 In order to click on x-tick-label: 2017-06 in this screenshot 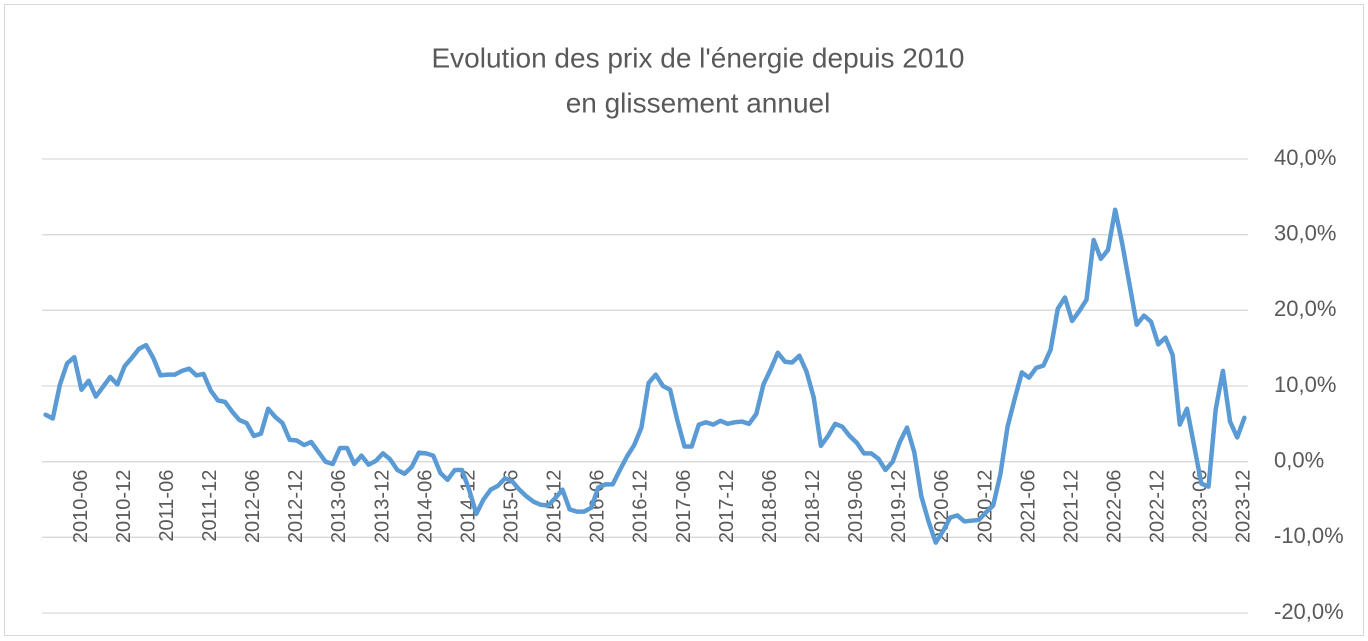, I will do `click(684, 506)`.